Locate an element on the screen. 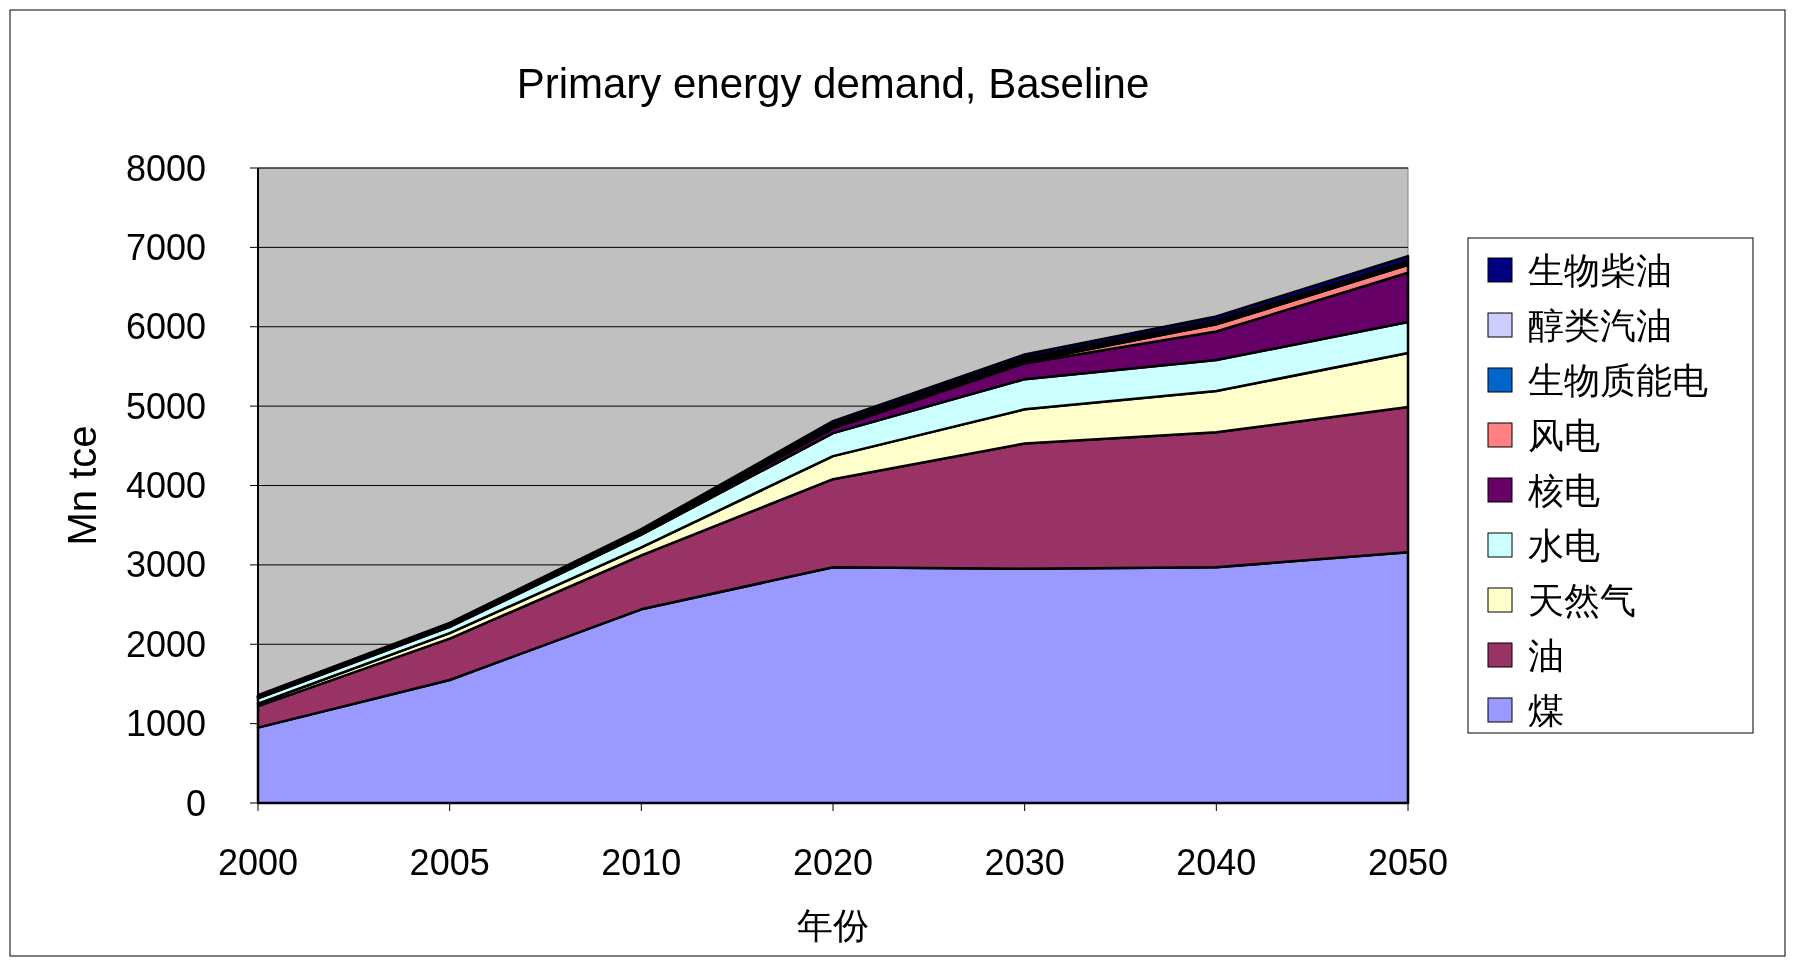 The image size is (1793, 970). y-tick-label: 6000 is located at coordinates (165, 327).